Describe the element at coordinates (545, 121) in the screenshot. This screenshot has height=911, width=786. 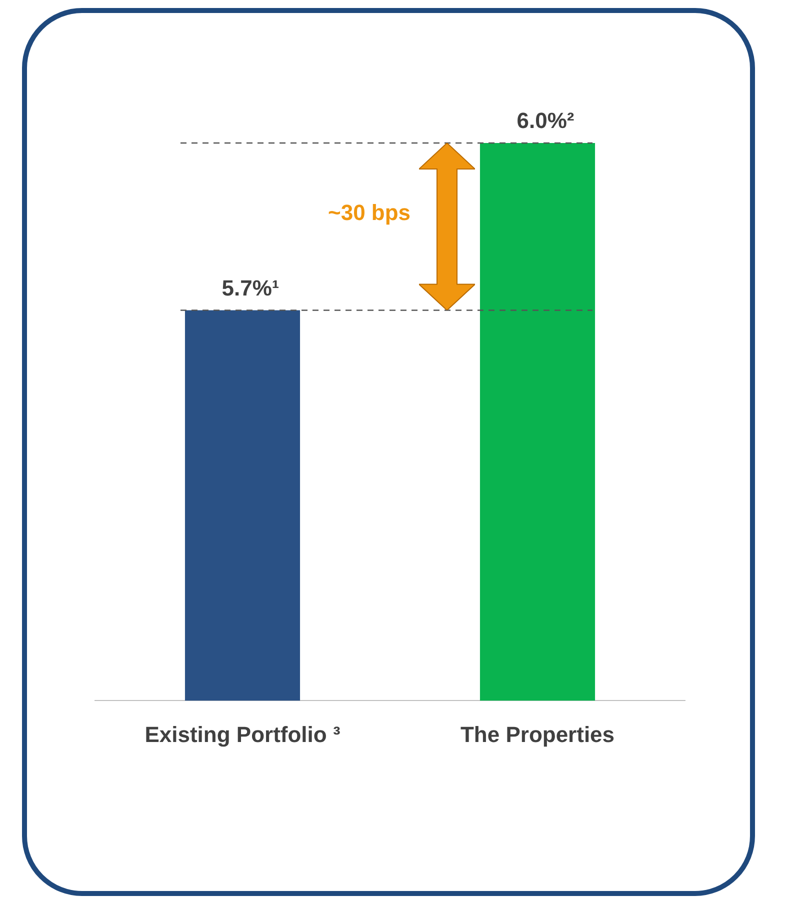
I see `data-label: 6.0%²` at that location.